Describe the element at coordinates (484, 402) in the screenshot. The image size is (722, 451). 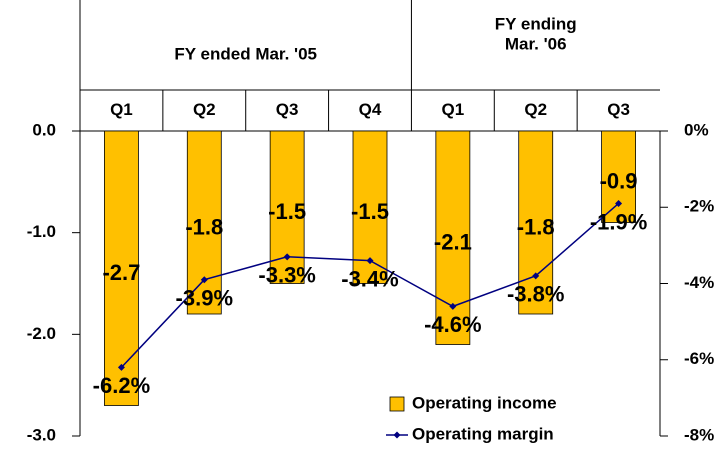
I see `legend-label: Operating income` at that location.